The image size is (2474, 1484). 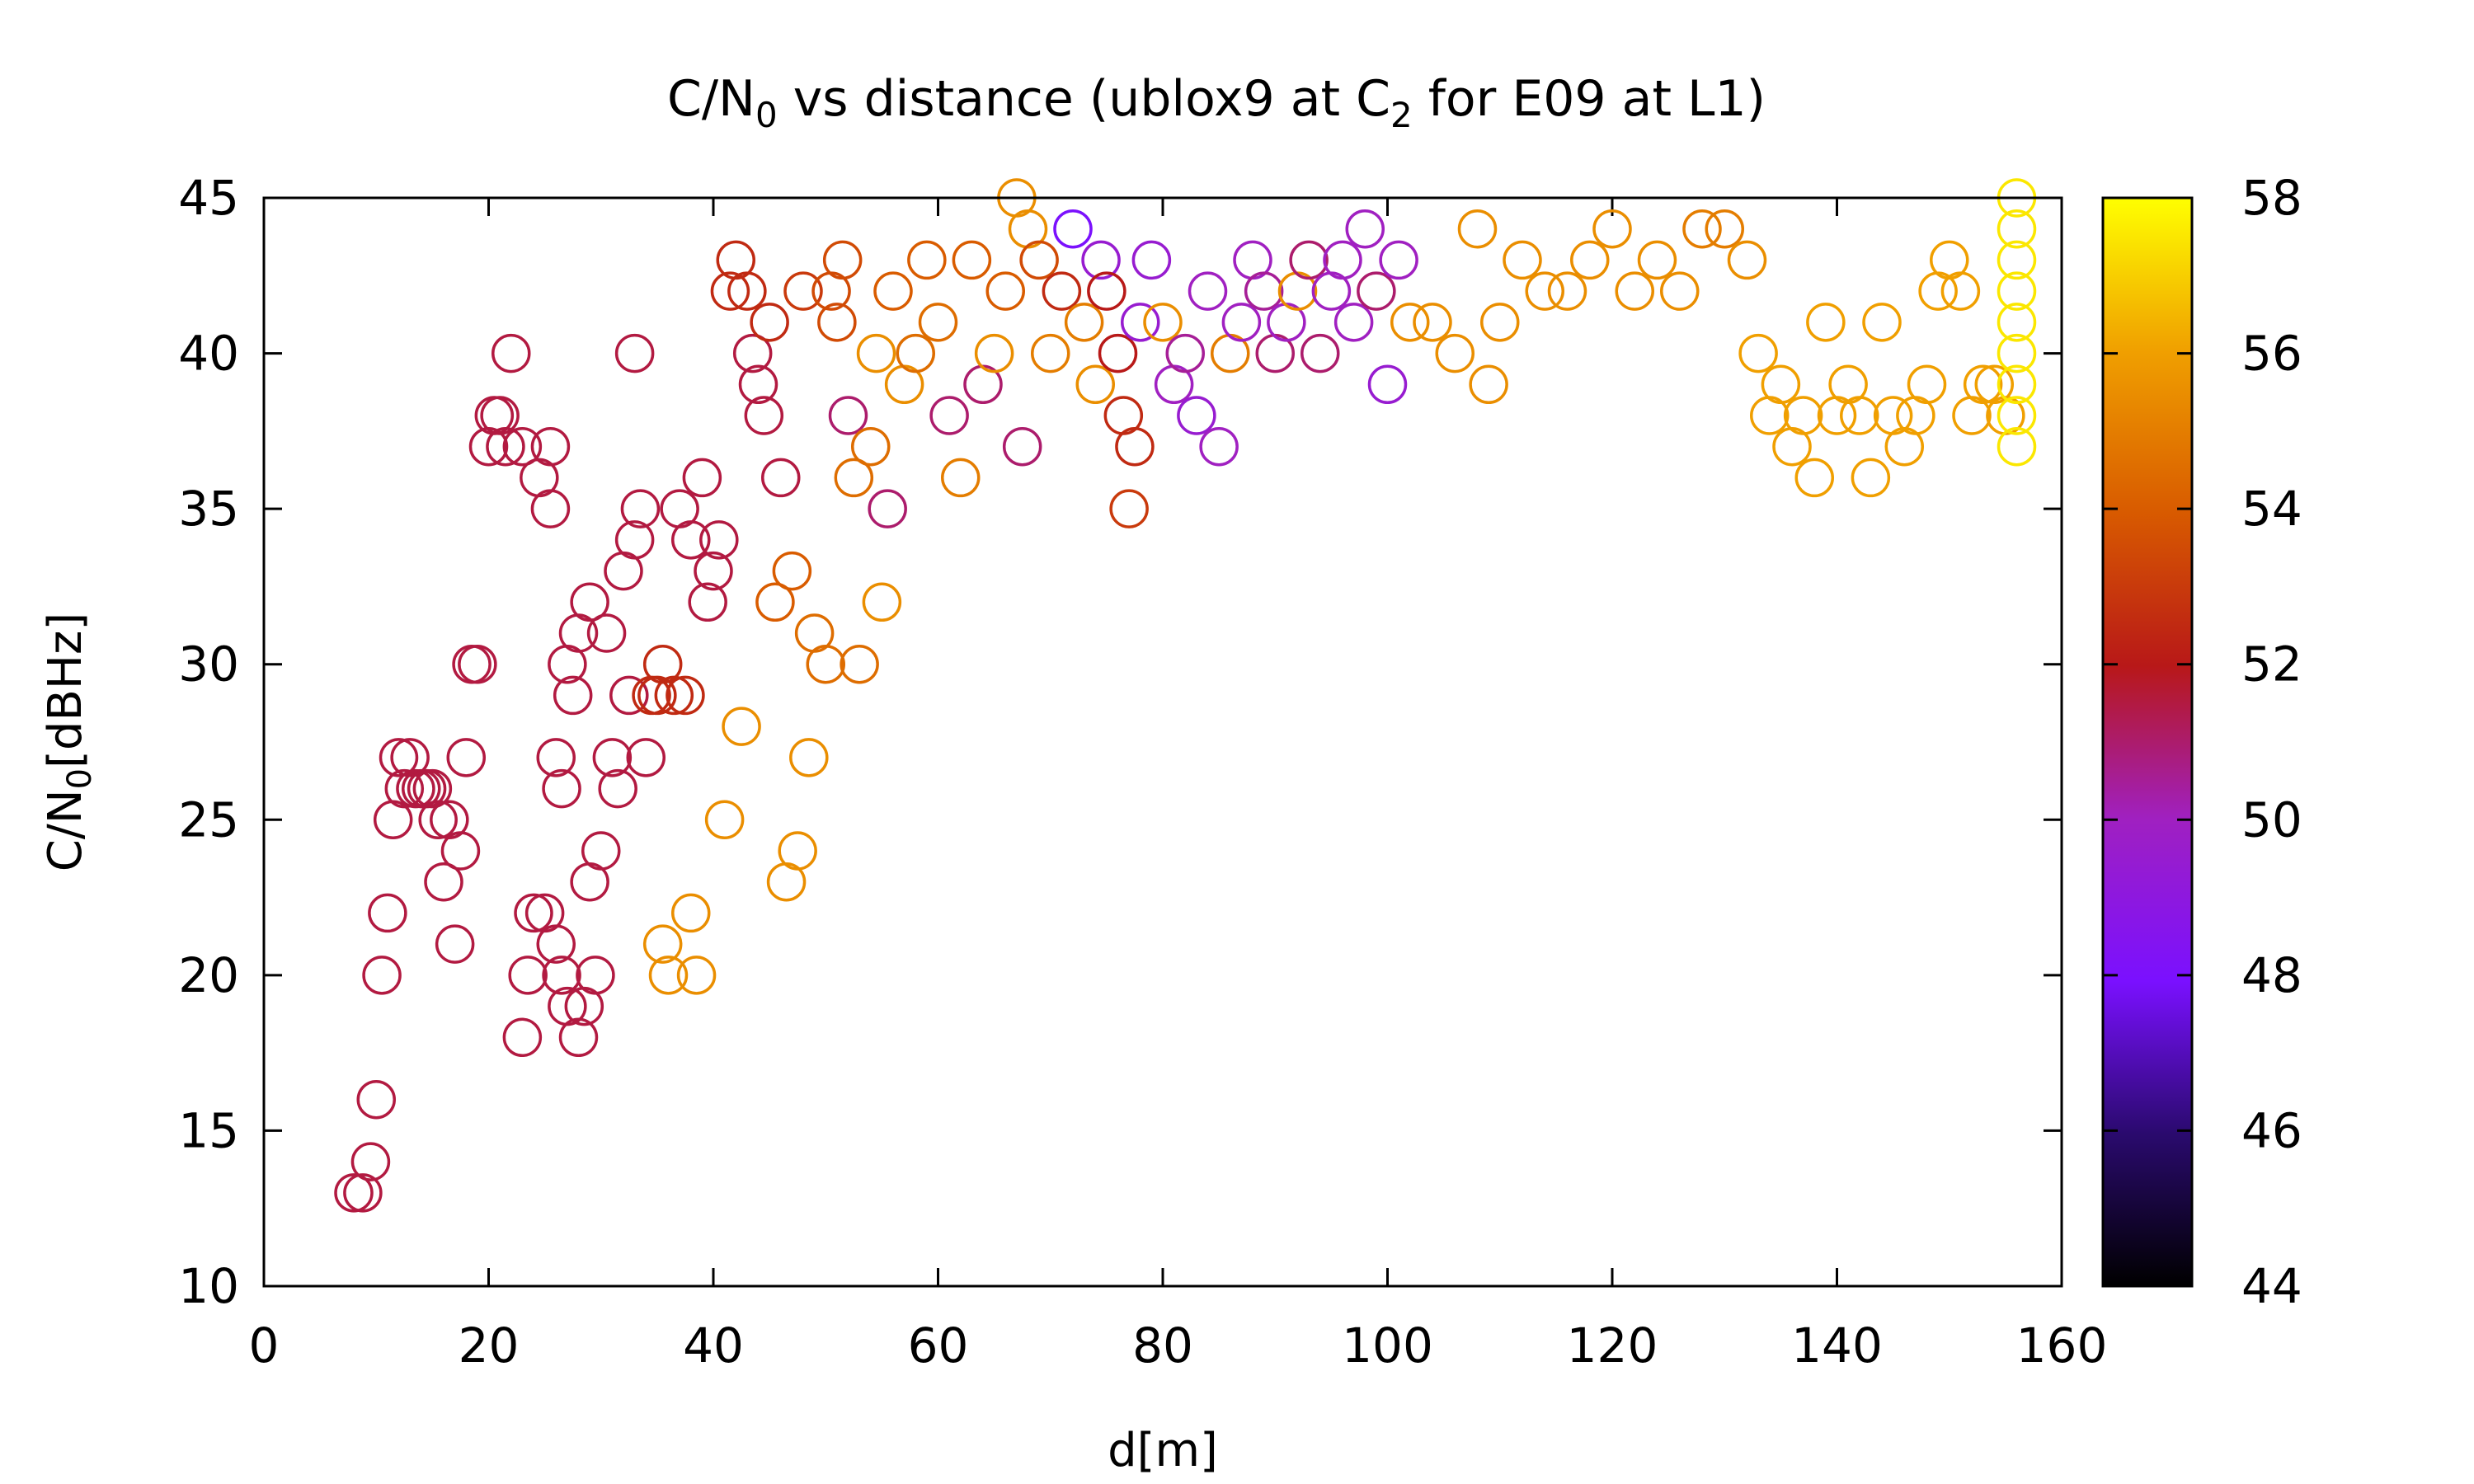 What do you see at coordinates (208, 819) in the screenshot?
I see `y-tick-label: 25` at bounding box center [208, 819].